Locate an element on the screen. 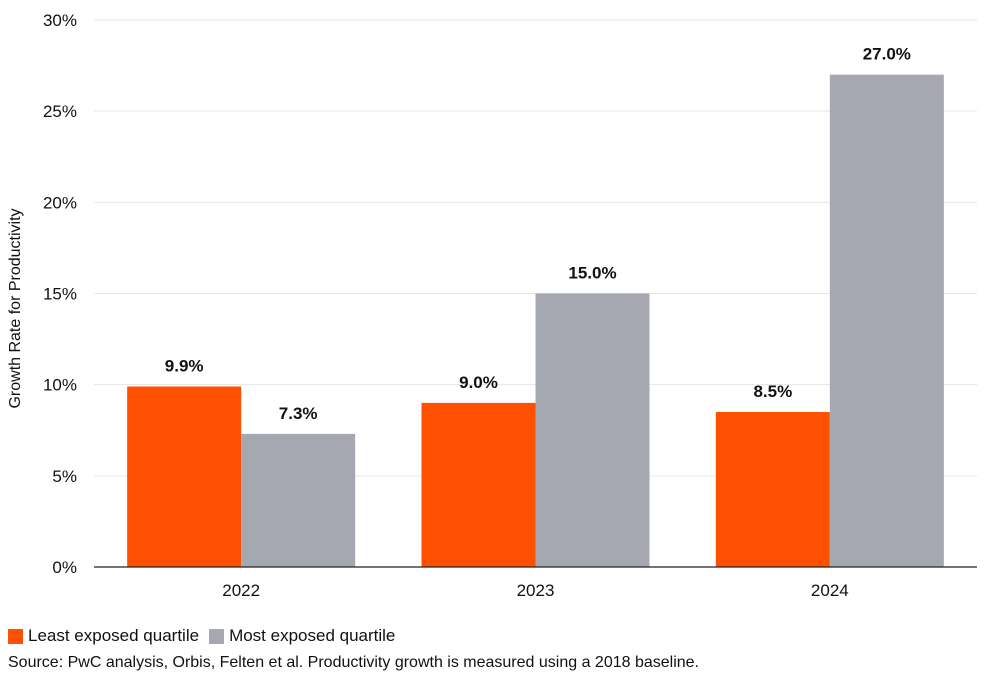 The image size is (993, 682). legend-label-least-exposed: Least exposed quartile is located at coordinates (114, 635).